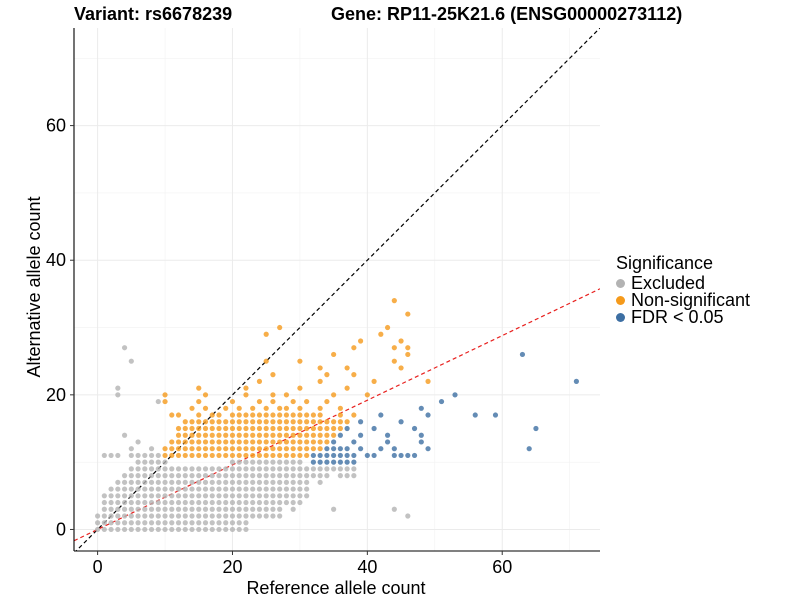 Image resolution: width=800 pixels, height=600 pixels. What do you see at coordinates (665, 263) in the screenshot?
I see `legend-title: Significance` at bounding box center [665, 263].